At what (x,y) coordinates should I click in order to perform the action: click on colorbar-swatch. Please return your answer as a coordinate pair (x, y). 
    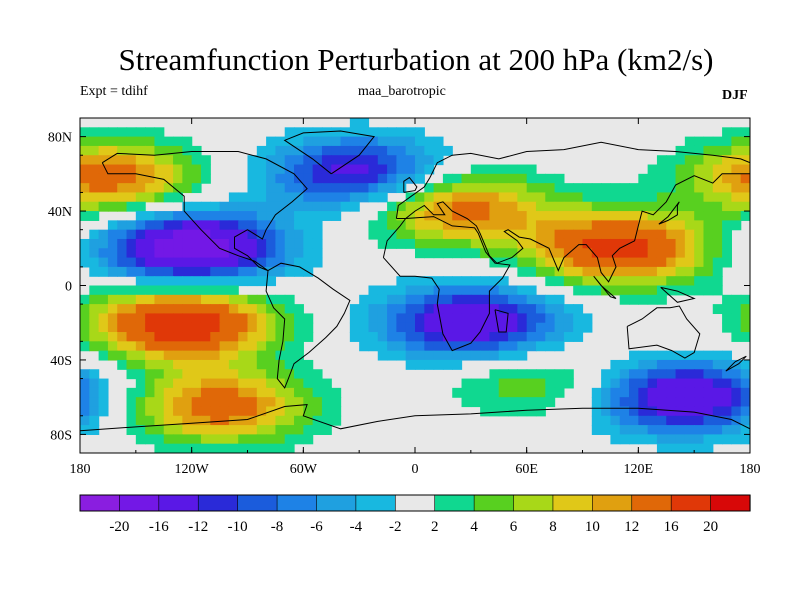
    Looking at the image, I should click on (730, 503).